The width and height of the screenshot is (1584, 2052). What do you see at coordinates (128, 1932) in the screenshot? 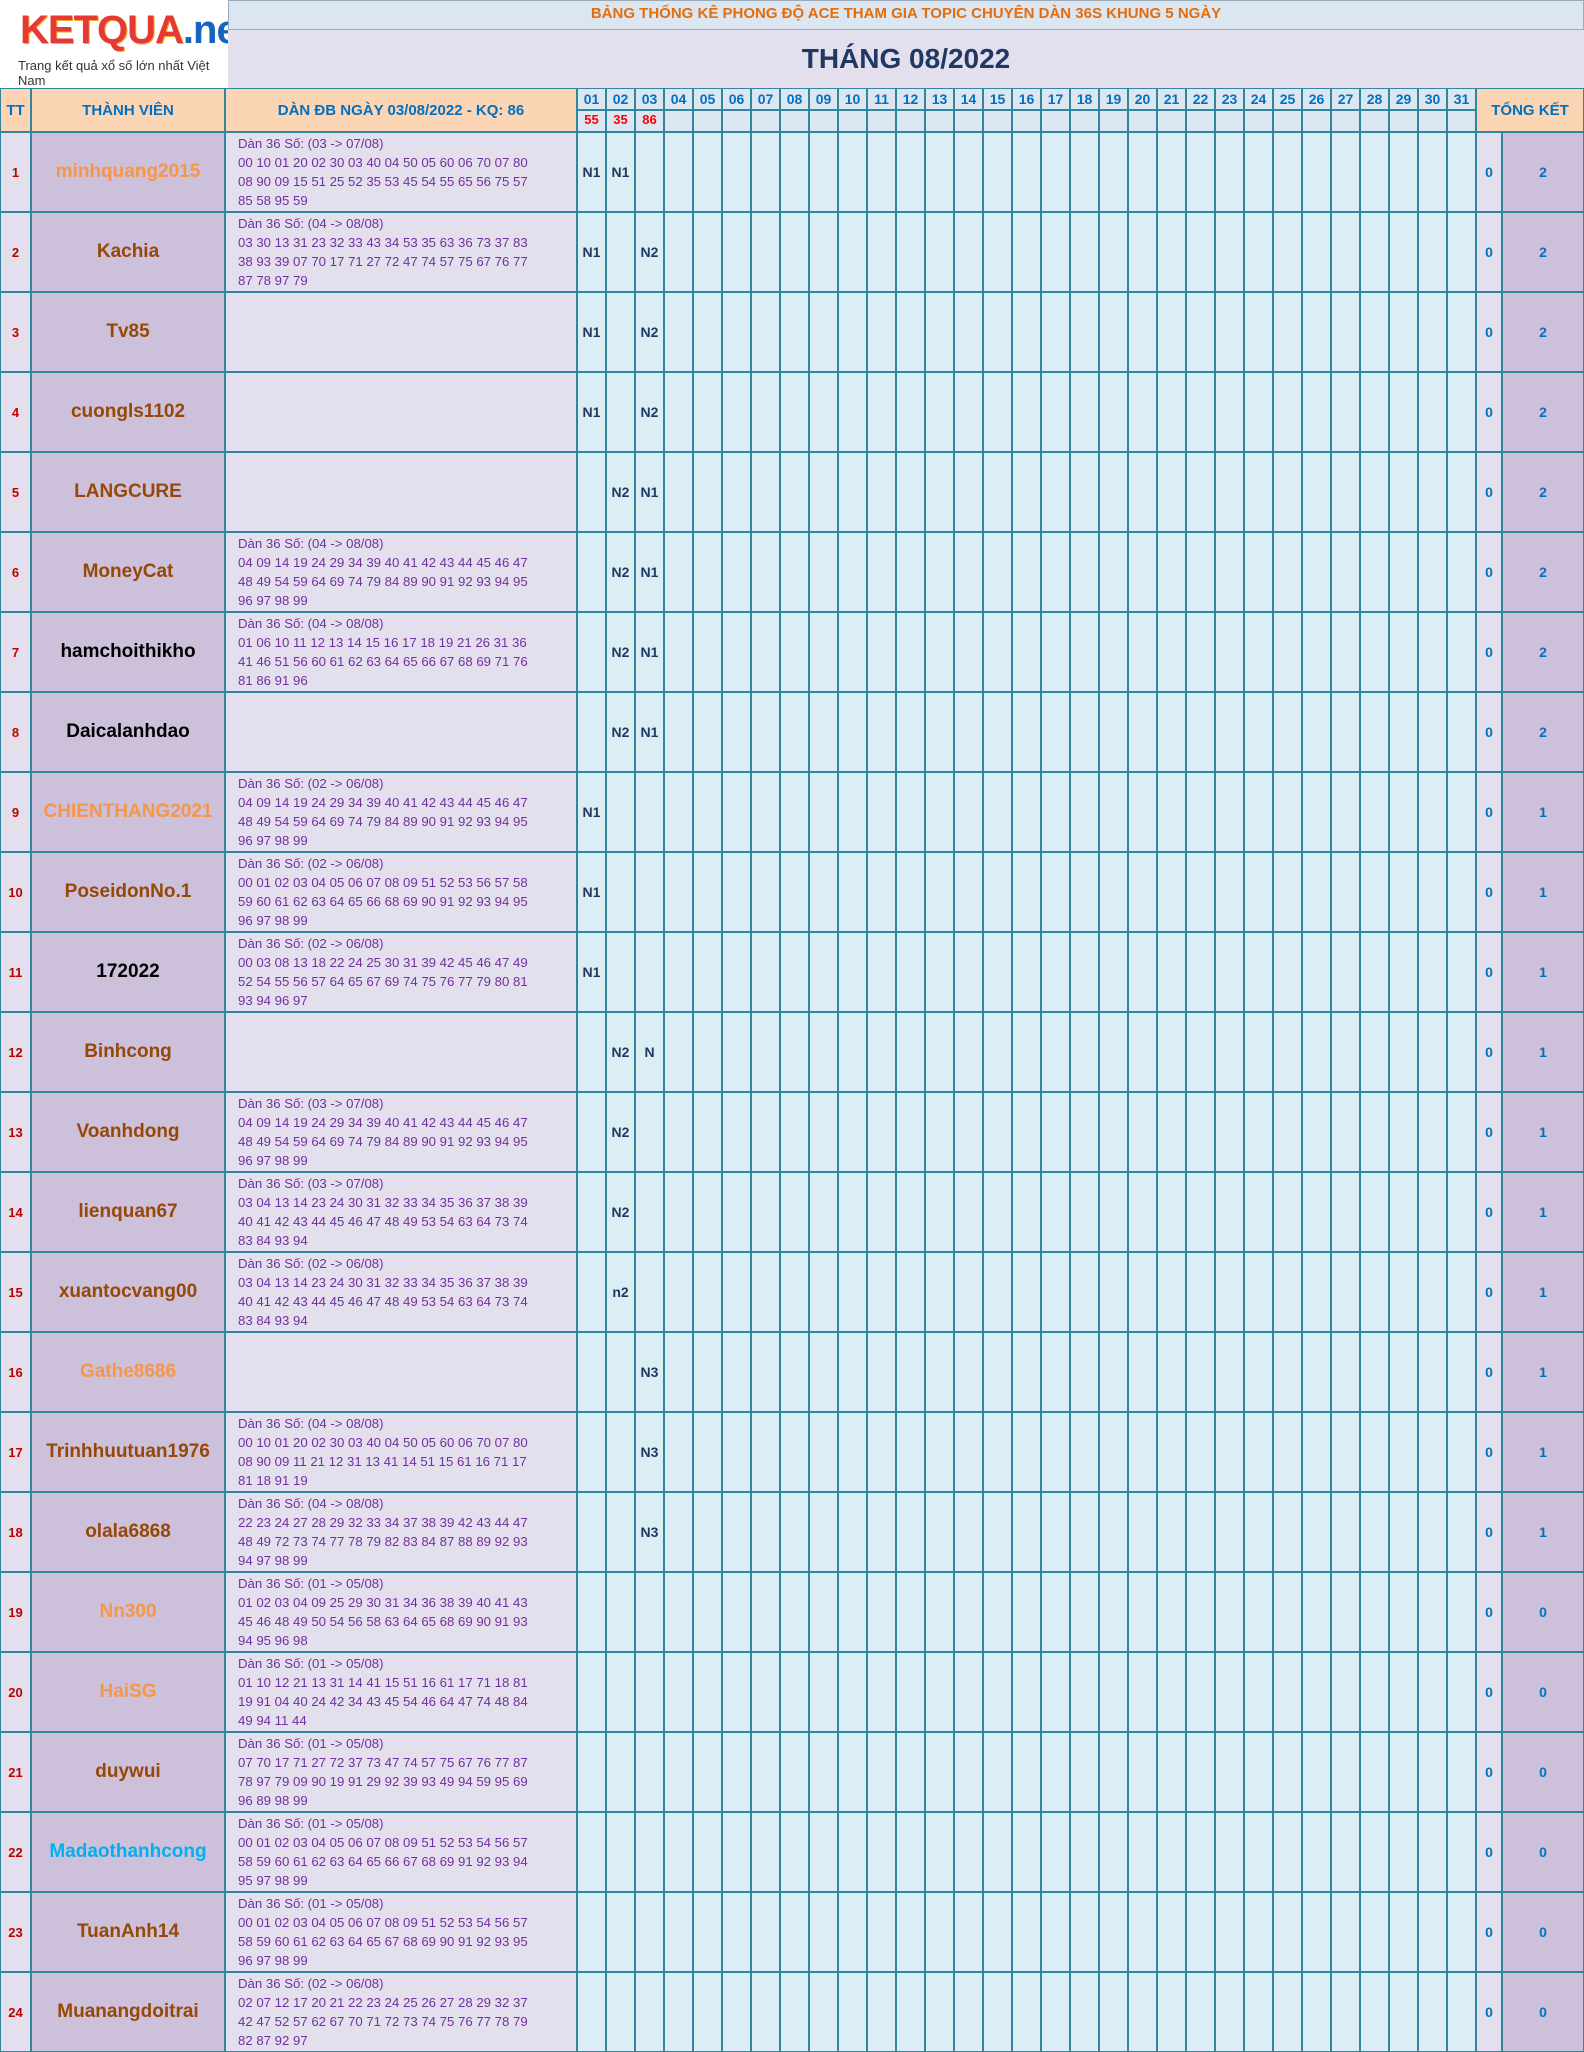
I see `member-name: TuanAnh14` at bounding box center [128, 1932].